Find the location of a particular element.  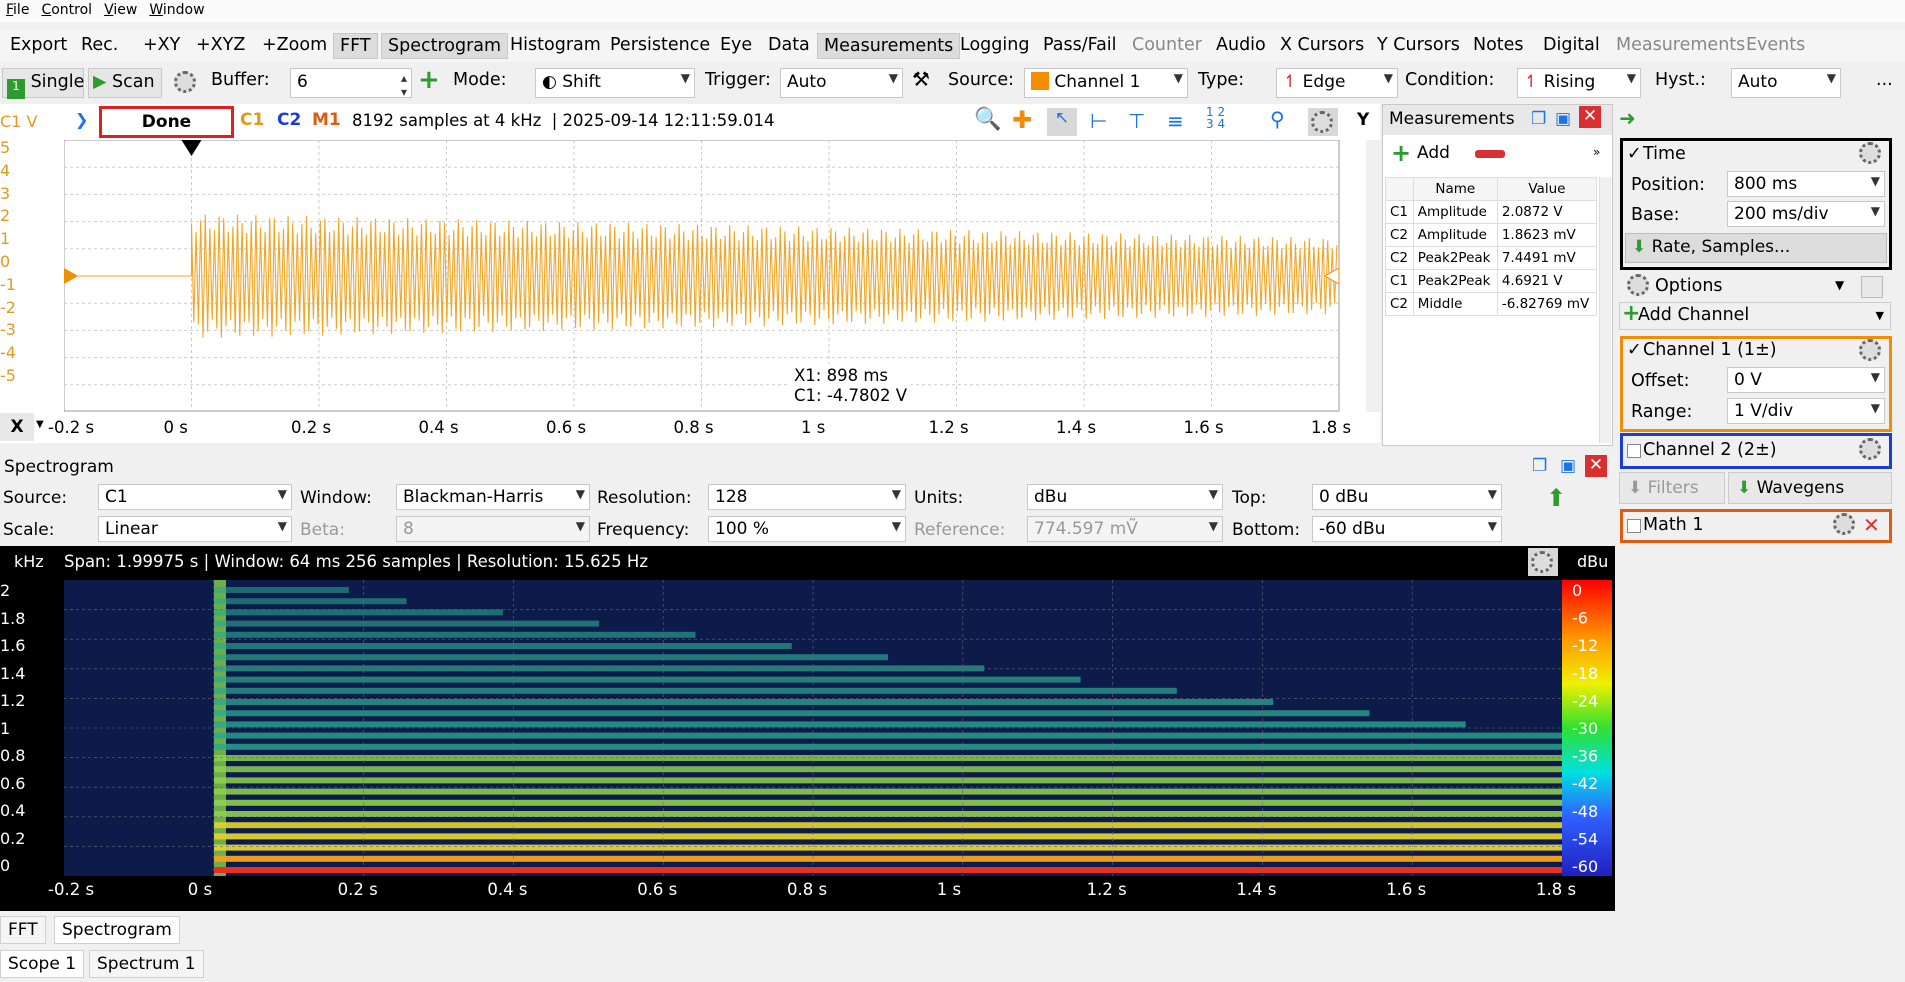

mode-select: ◐ Shift ▼ is located at coordinates (615, 83).